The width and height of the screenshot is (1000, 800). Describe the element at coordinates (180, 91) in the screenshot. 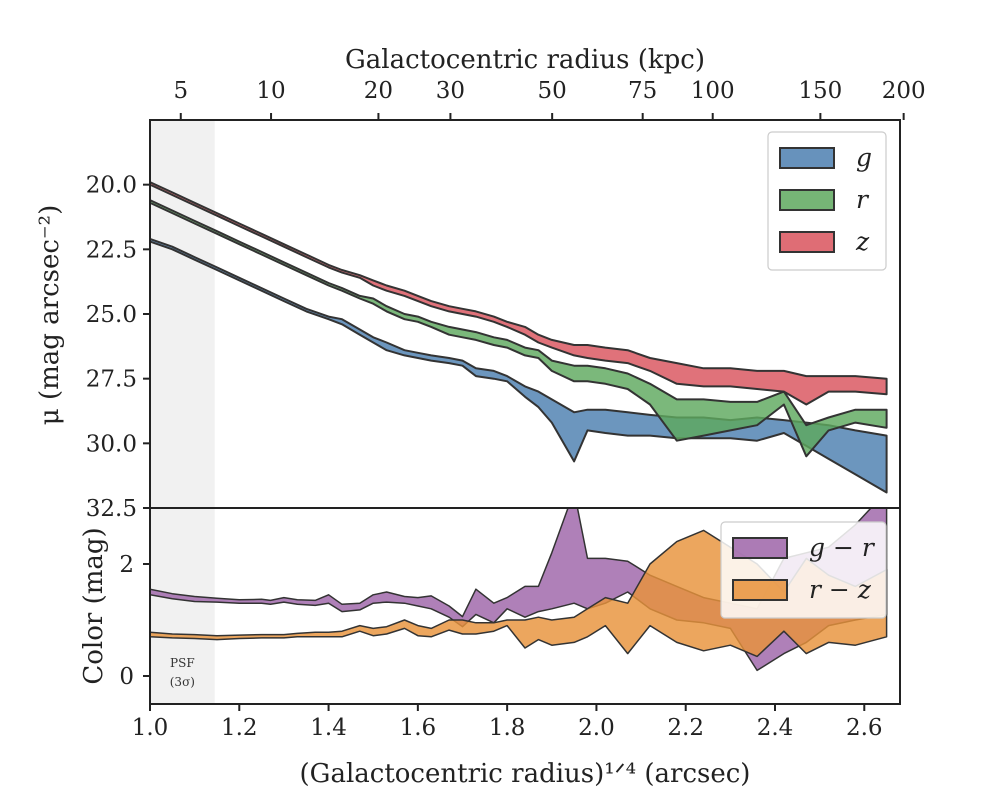

I see `top-xtick-label-0: 5` at that location.